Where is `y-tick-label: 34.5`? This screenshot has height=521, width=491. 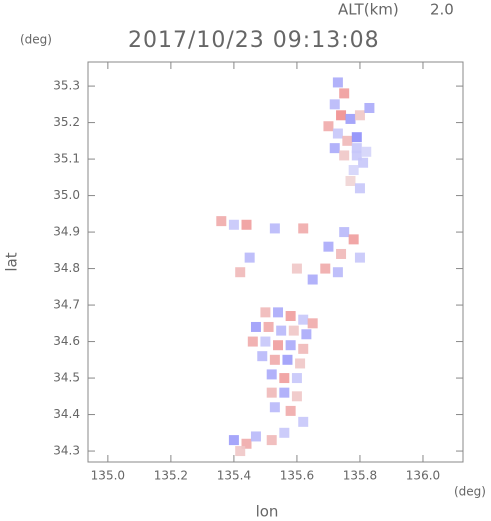
y-tick-label: 34.5 is located at coordinates (66, 378).